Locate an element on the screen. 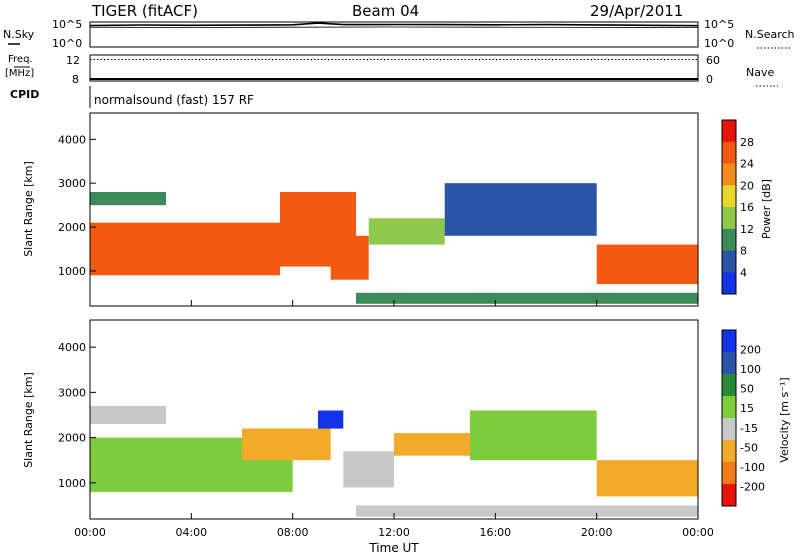 The height and width of the screenshot is (554, 800). velocity-ylabel: Slant Range [km] is located at coordinates (28, 420).